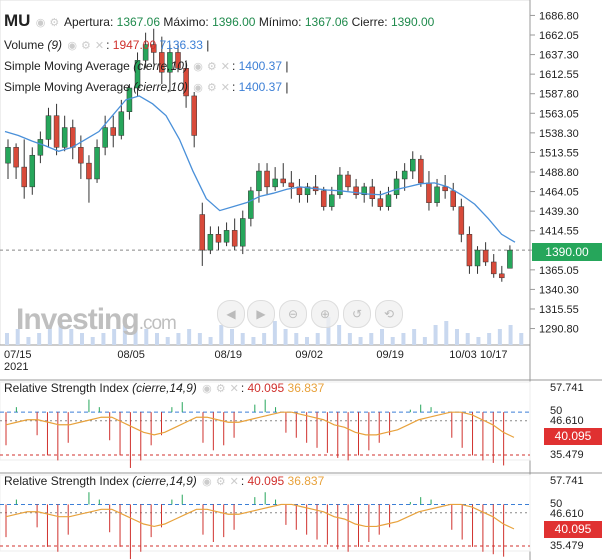 Image resolution: width=602 pixels, height=560 pixels. I want to click on price-tick-label: 1365.05, so click(559, 271).